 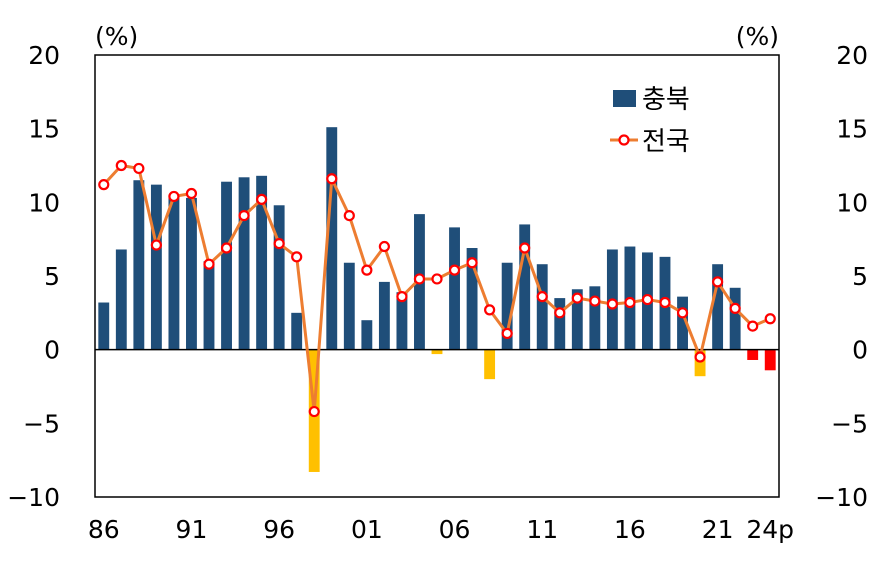 I want to click on legend-swatch-bar, so click(x=624, y=98).